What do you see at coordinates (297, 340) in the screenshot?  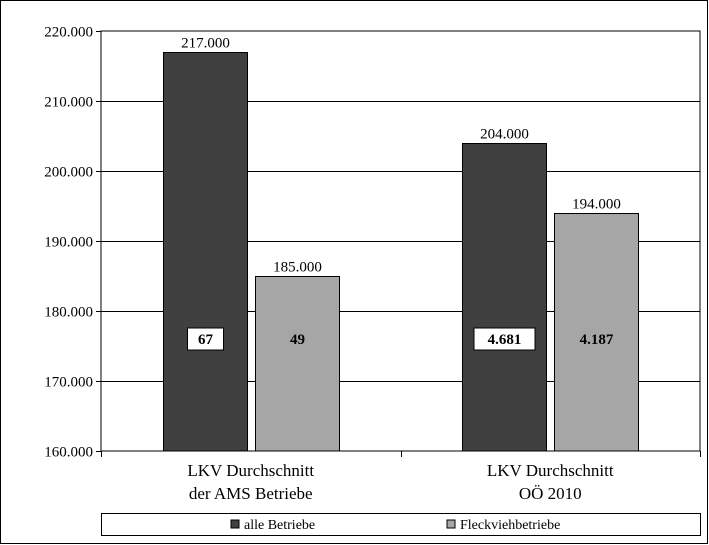 I see `bar-count-label: 49` at bounding box center [297, 340].